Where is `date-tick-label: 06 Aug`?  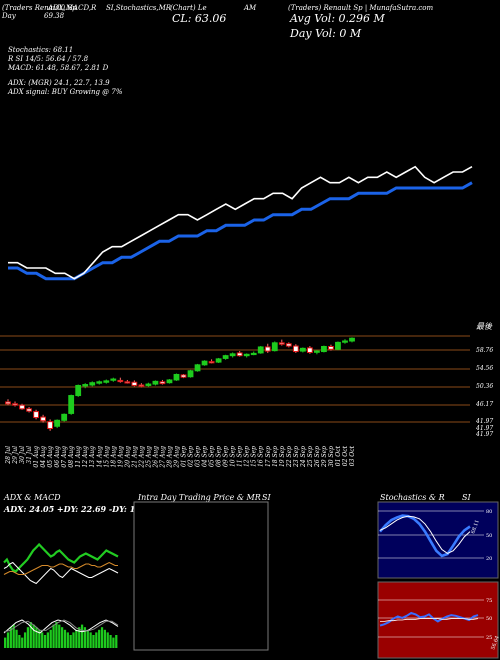
date-tick-label: 06 Aug is located at coordinates (57, 457).